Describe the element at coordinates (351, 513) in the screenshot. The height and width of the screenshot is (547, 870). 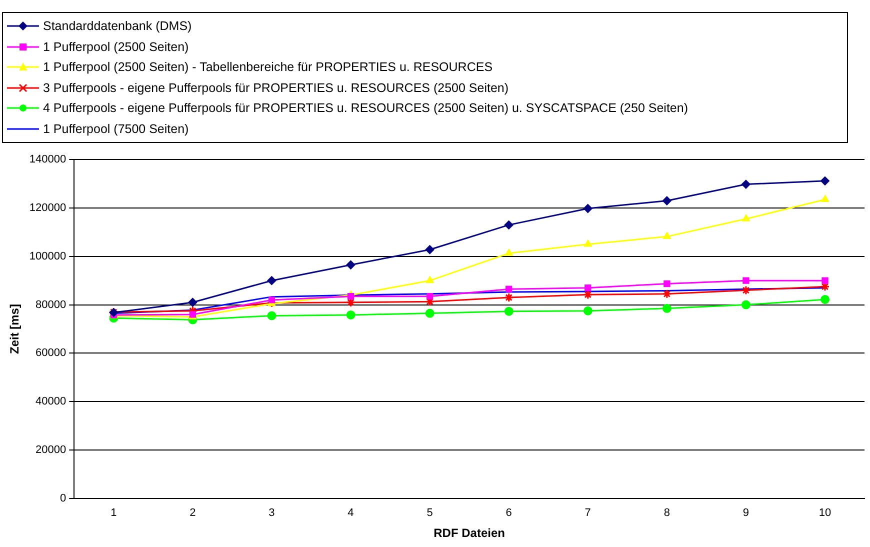
I see `x-tick-label: 4` at that location.